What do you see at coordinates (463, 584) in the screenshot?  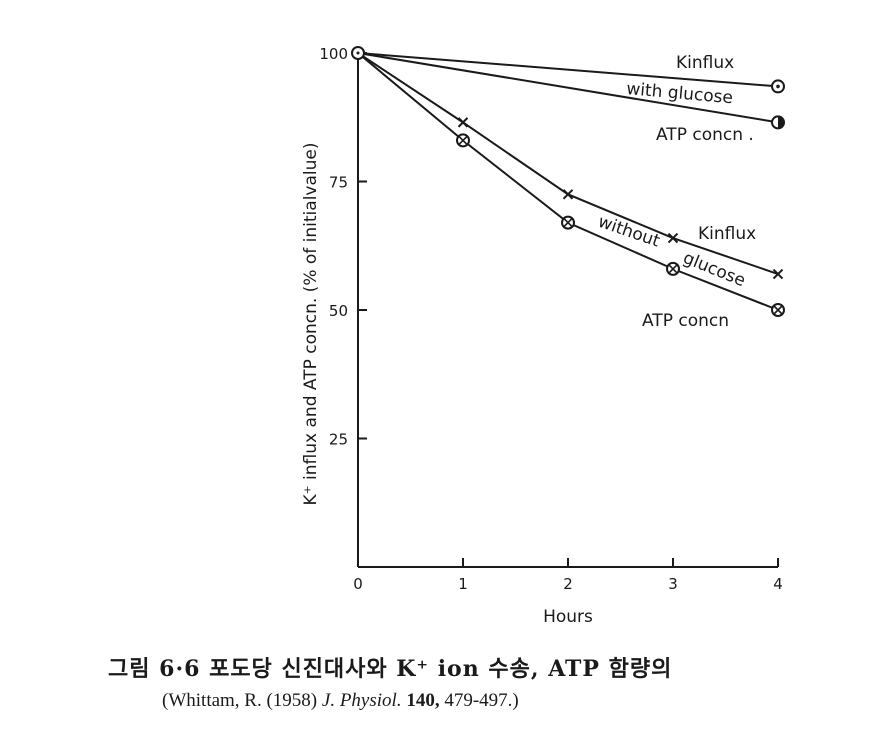 I see `x-tick-label: 1` at bounding box center [463, 584].